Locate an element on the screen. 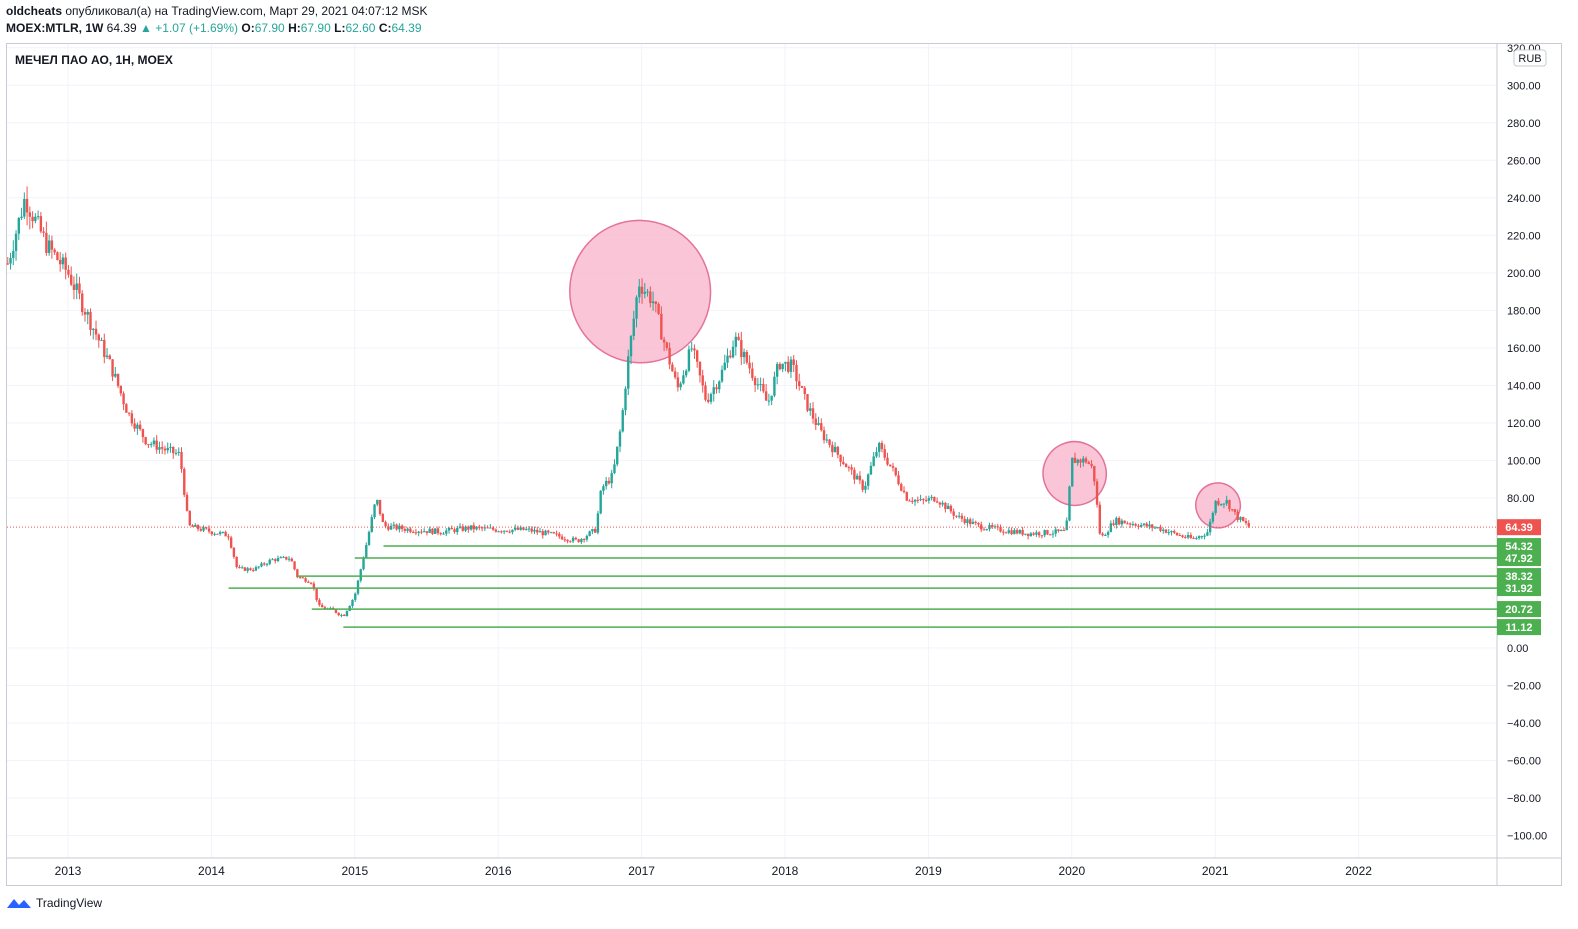 This screenshot has width=1578, height=929. support-label: 11.12 is located at coordinates (1519, 628).